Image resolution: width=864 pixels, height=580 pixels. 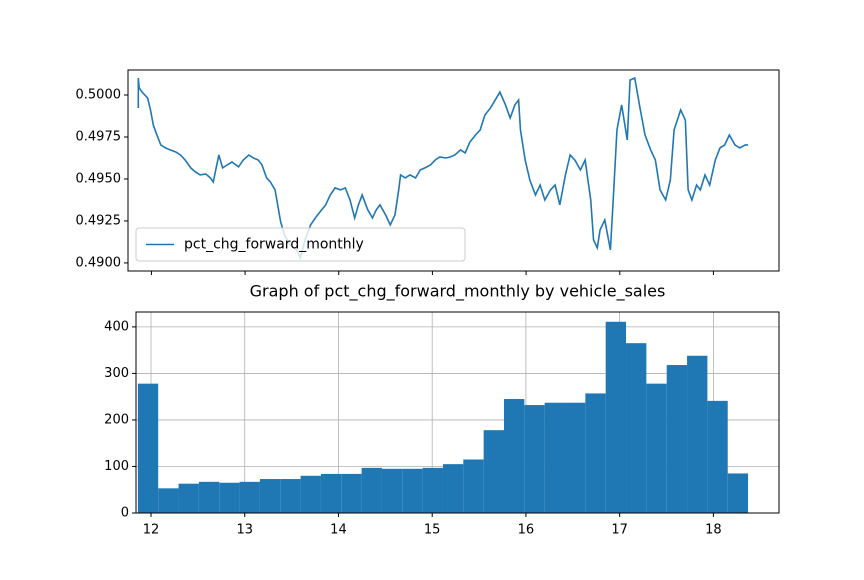 What do you see at coordinates (116, 419) in the screenshot?
I see `y-tick-label: 200` at bounding box center [116, 419].